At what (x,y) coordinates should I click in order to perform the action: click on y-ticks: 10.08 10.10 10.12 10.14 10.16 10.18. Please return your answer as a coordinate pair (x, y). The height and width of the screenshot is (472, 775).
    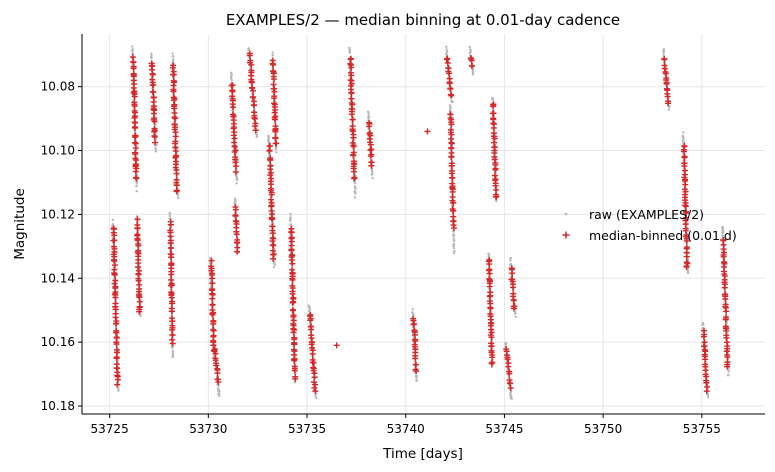
    Looking at the image, I should click on (61, 246).